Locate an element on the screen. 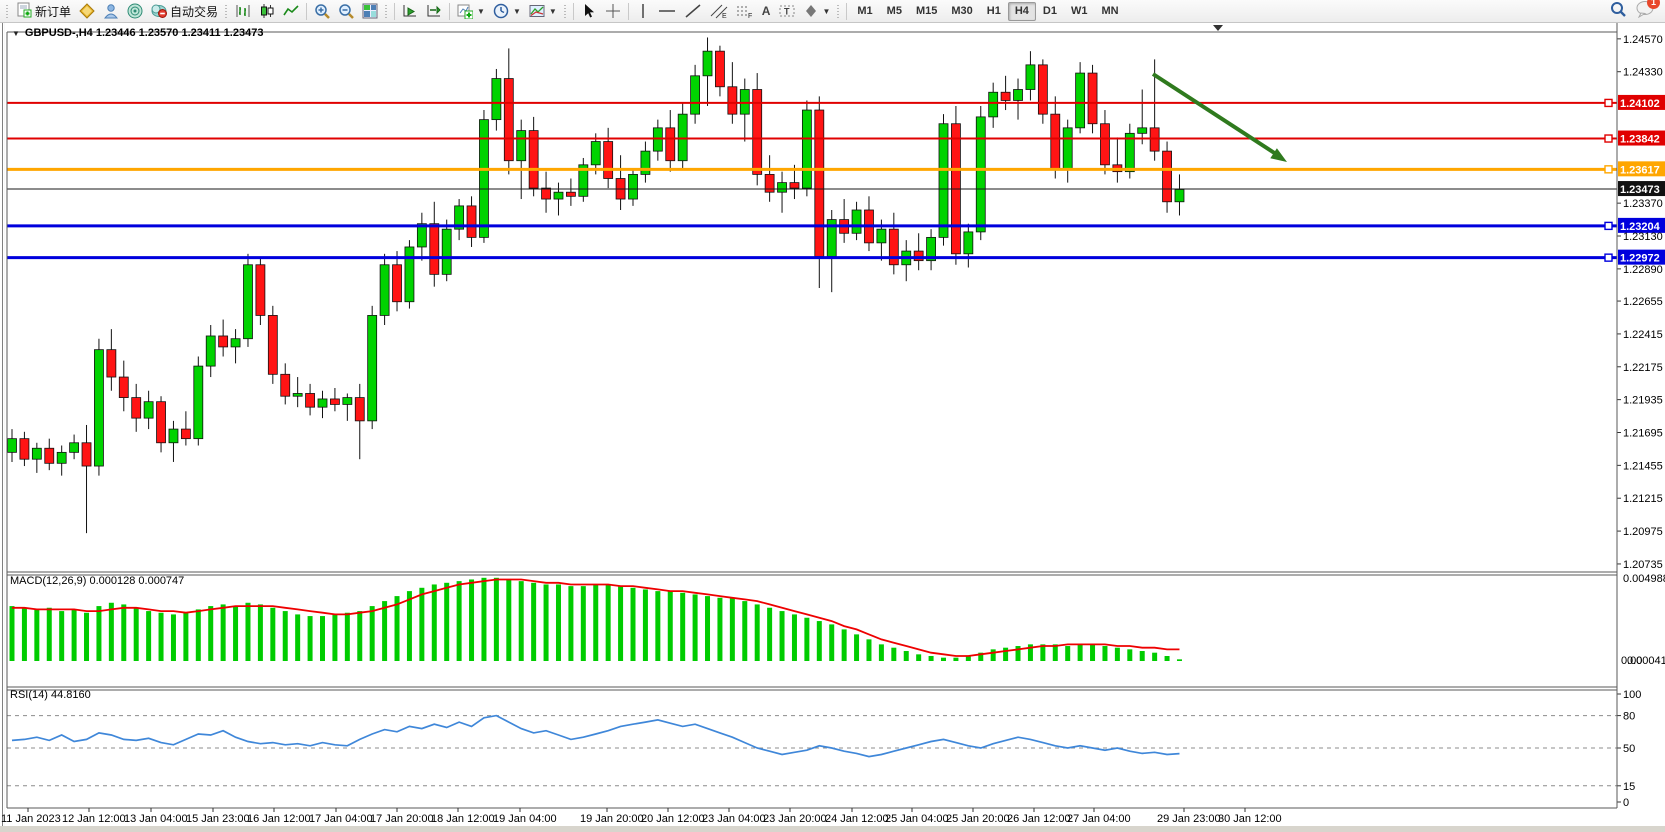 The image size is (1665, 832). chart-shift-marker is located at coordinates (1218, 28).